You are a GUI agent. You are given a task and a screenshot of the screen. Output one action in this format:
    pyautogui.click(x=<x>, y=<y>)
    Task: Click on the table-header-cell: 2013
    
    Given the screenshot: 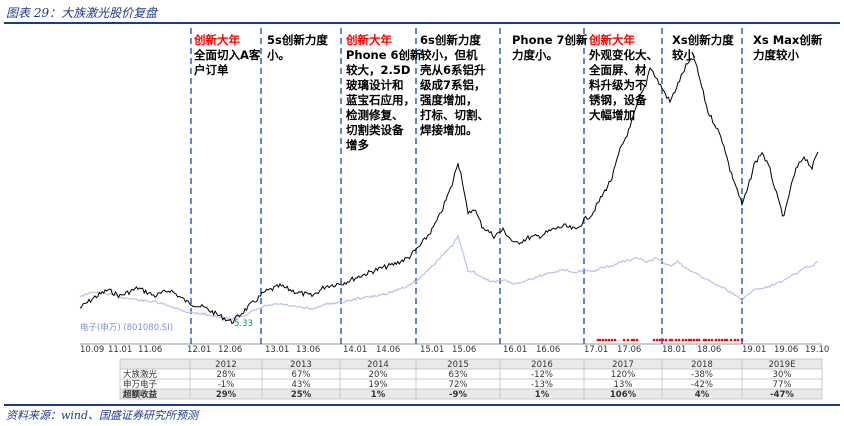 What is the action you would take?
    pyautogui.click(x=301, y=365)
    